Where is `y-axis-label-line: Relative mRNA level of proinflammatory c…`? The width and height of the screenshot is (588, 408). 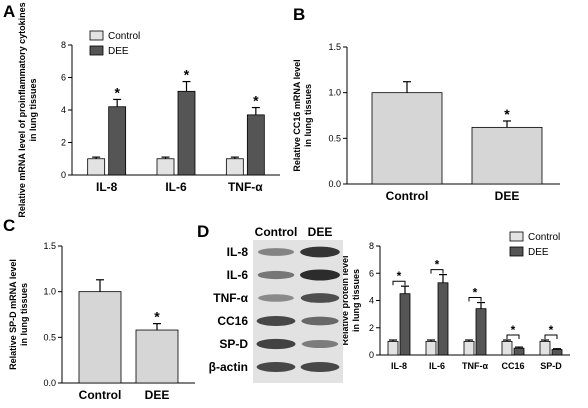 y-axis-label-line: Relative mRNA level of proinflammatory c… is located at coordinates (22, 109).